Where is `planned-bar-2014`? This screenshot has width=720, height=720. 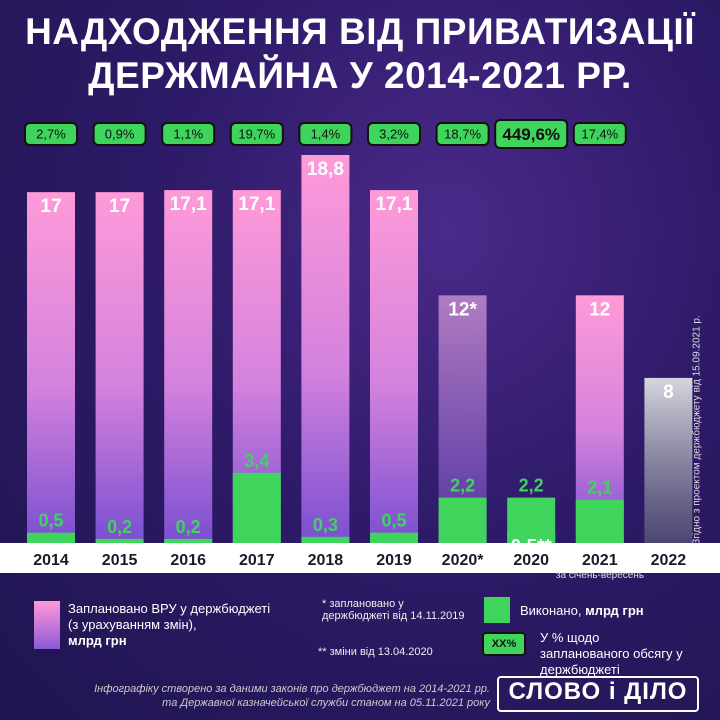
planned-bar-2014 is located at coordinates (51, 368).